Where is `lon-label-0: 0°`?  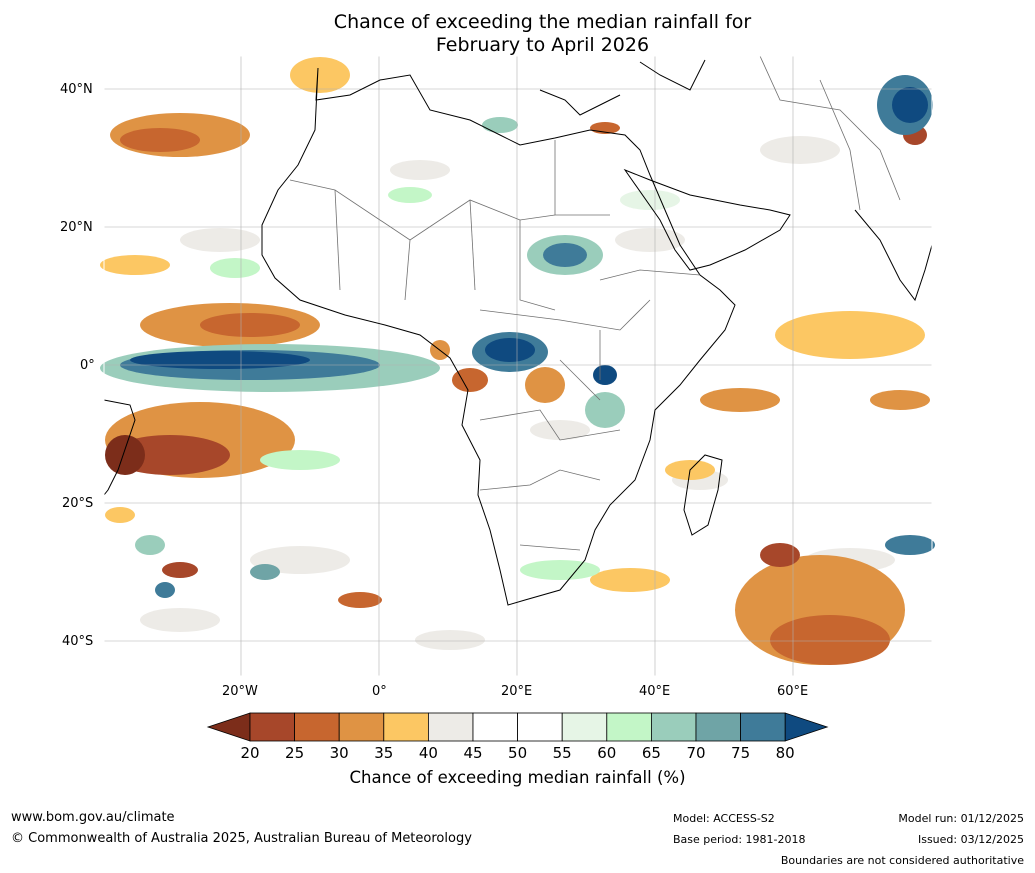
lon-label-0: 0° is located at coordinates (379, 691).